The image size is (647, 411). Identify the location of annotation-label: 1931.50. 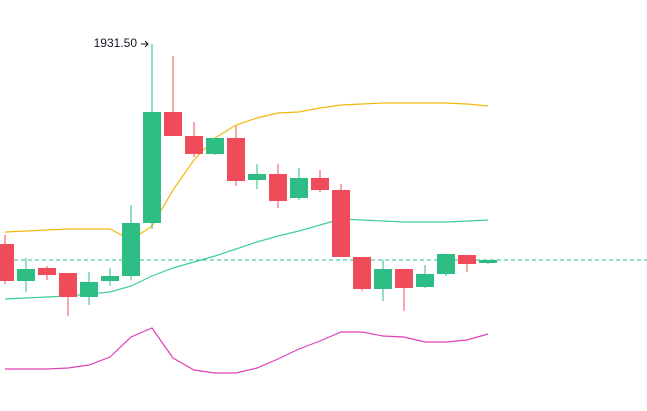
(116, 43).